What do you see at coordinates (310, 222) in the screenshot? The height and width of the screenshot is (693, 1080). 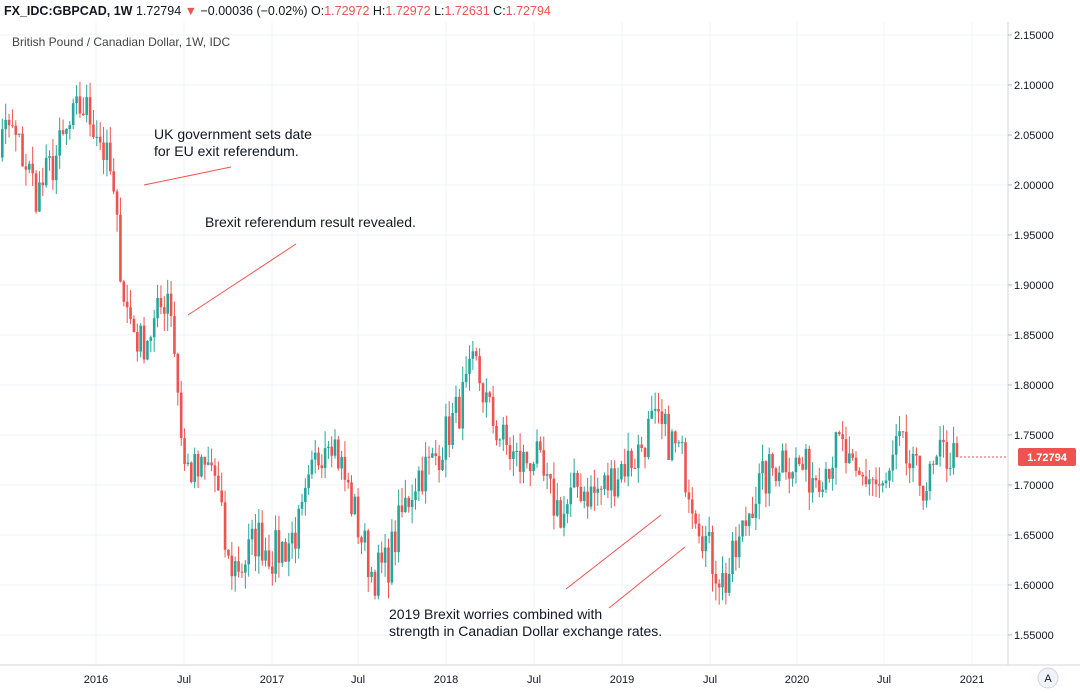 I see `annotation-1: Brexit referendum result revealed.` at bounding box center [310, 222].